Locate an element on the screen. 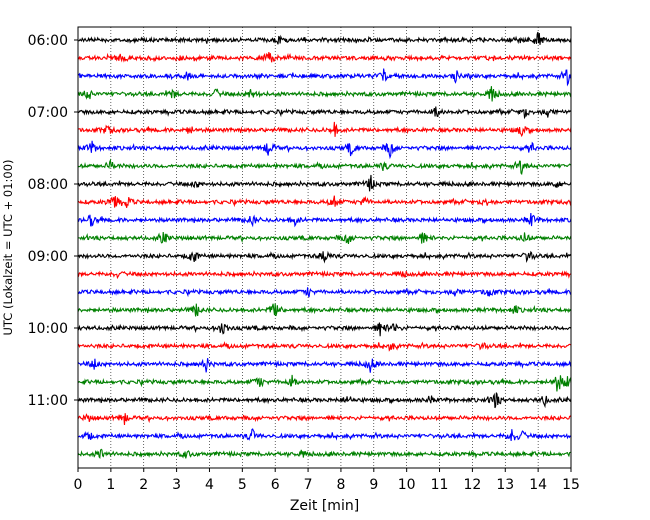 Image resolution: width=650 pixels, height=520 pixels. x-tick-label: 12 is located at coordinates (472, 485).